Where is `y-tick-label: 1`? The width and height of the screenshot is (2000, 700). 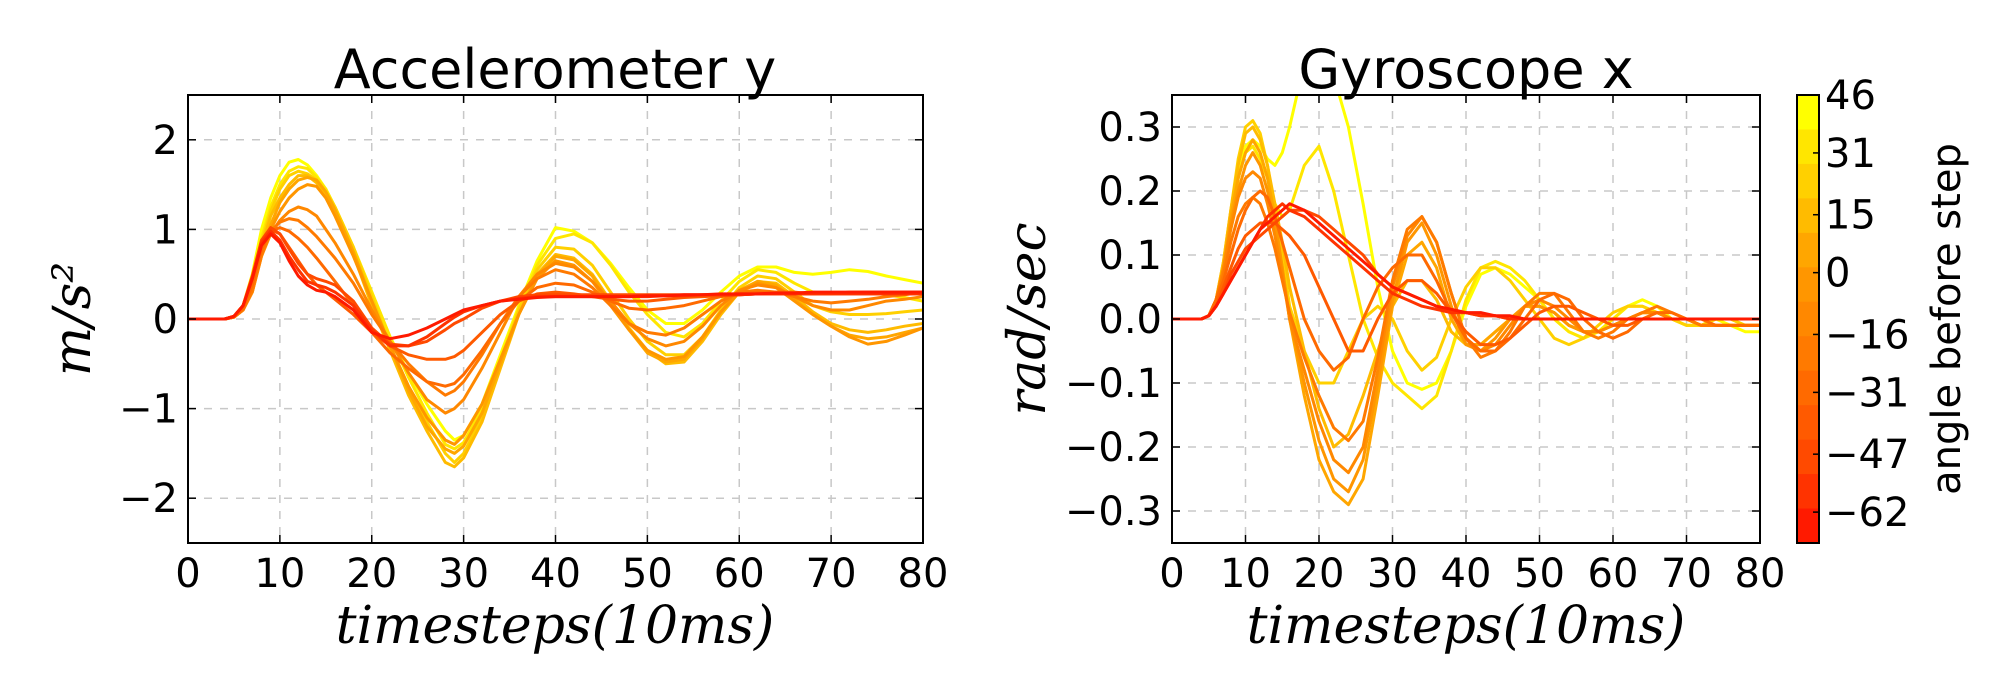
y-tick-label: 1 is located at coordinates (165, 230).